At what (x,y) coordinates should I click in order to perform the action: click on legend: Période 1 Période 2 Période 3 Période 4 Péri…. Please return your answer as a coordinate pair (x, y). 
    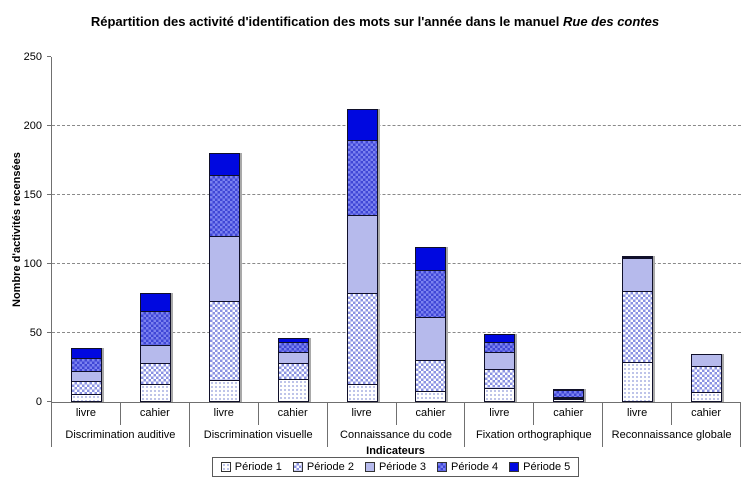
    Looking at the image, I should click on (395, 467).